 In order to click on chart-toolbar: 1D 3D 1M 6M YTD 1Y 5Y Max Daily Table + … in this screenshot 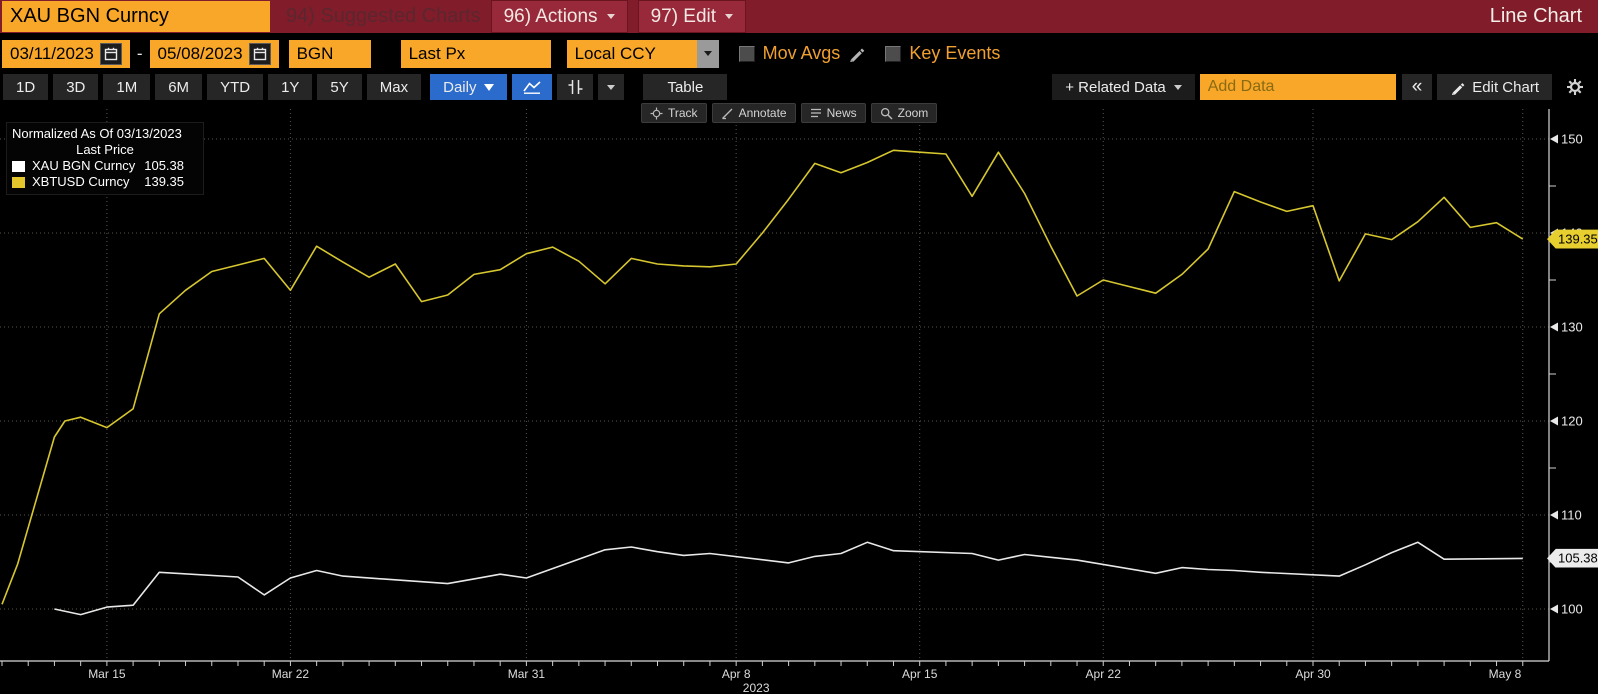, I will do `click(799, 87)`.